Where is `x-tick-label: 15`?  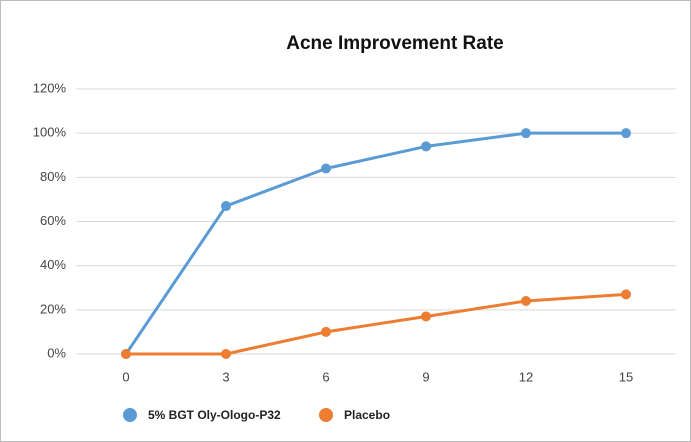 x-tick-label: 15 is located at coordinates (626, 376).